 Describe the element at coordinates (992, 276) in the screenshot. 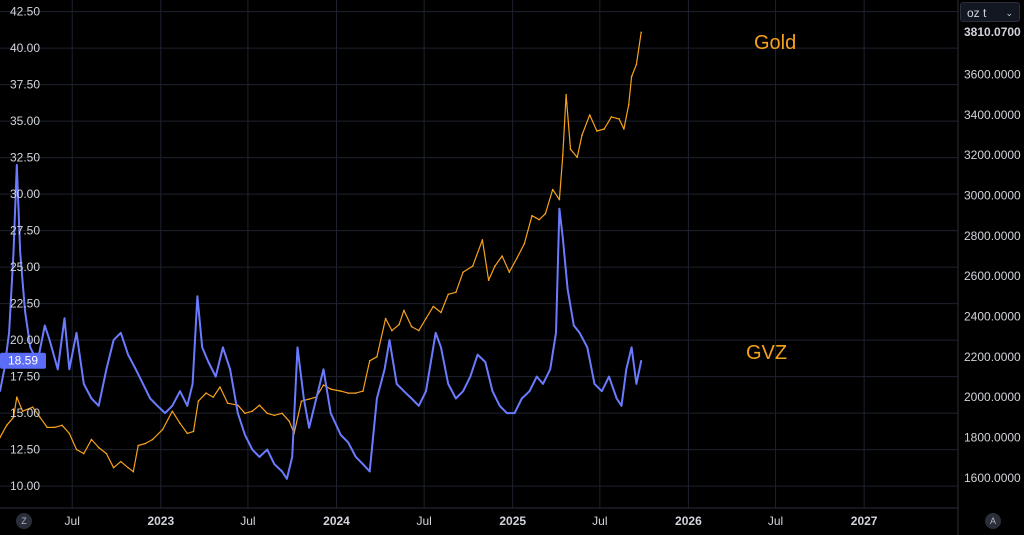

I see `right-axis-tick-label: 2600.0000` at that location.